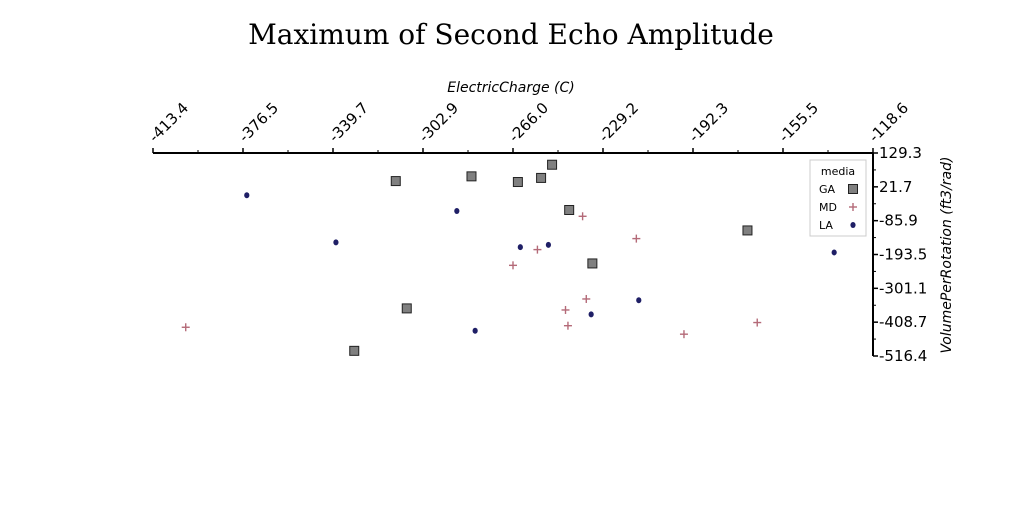  Describe the element at coordinates (888, 122) in the screenshot. I see `x-tick-label: -118.6` at that location.